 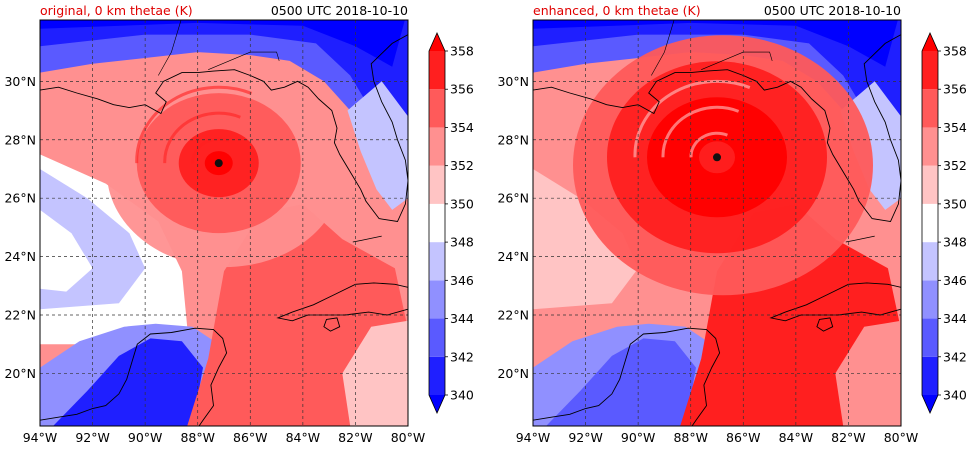 I want to click on field-land-north, so click(x=224, y=102).